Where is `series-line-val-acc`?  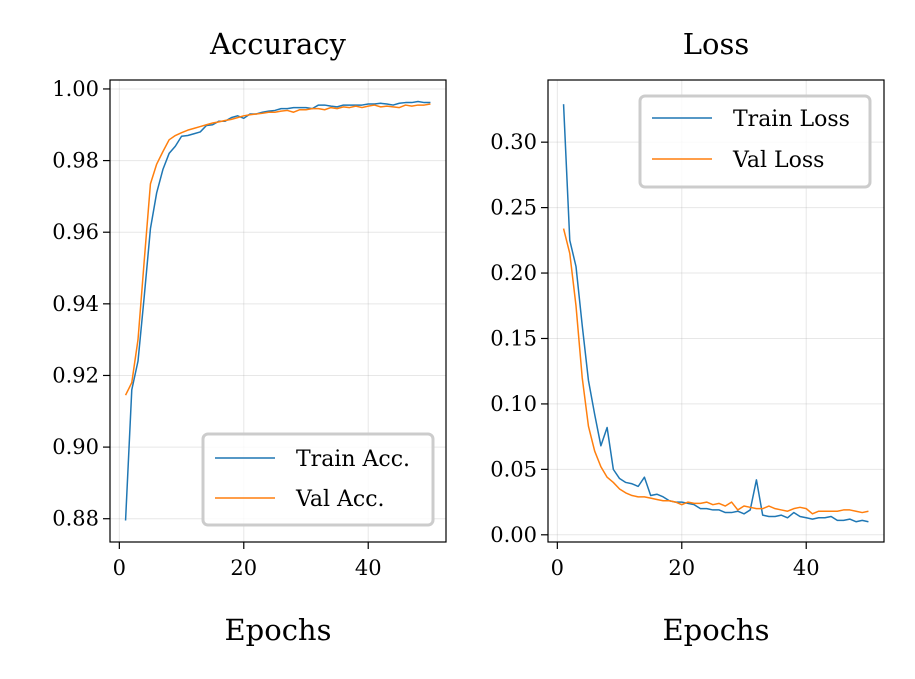 series-line-val-acc is located at coordinates (277, 249).